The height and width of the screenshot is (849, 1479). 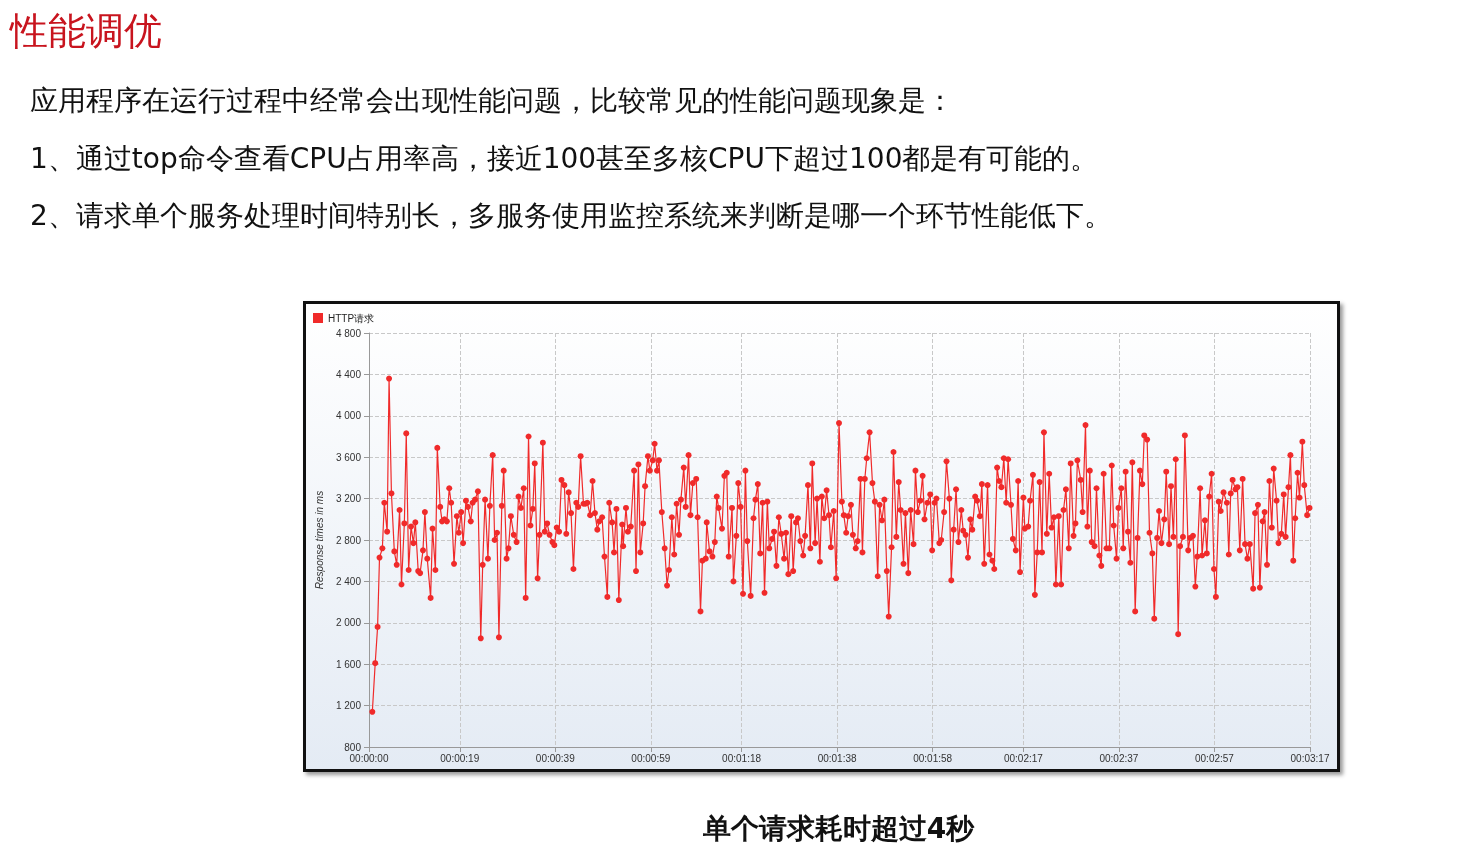 I want to click on y-tick-label: 4 000, so click(x=348, y=416).